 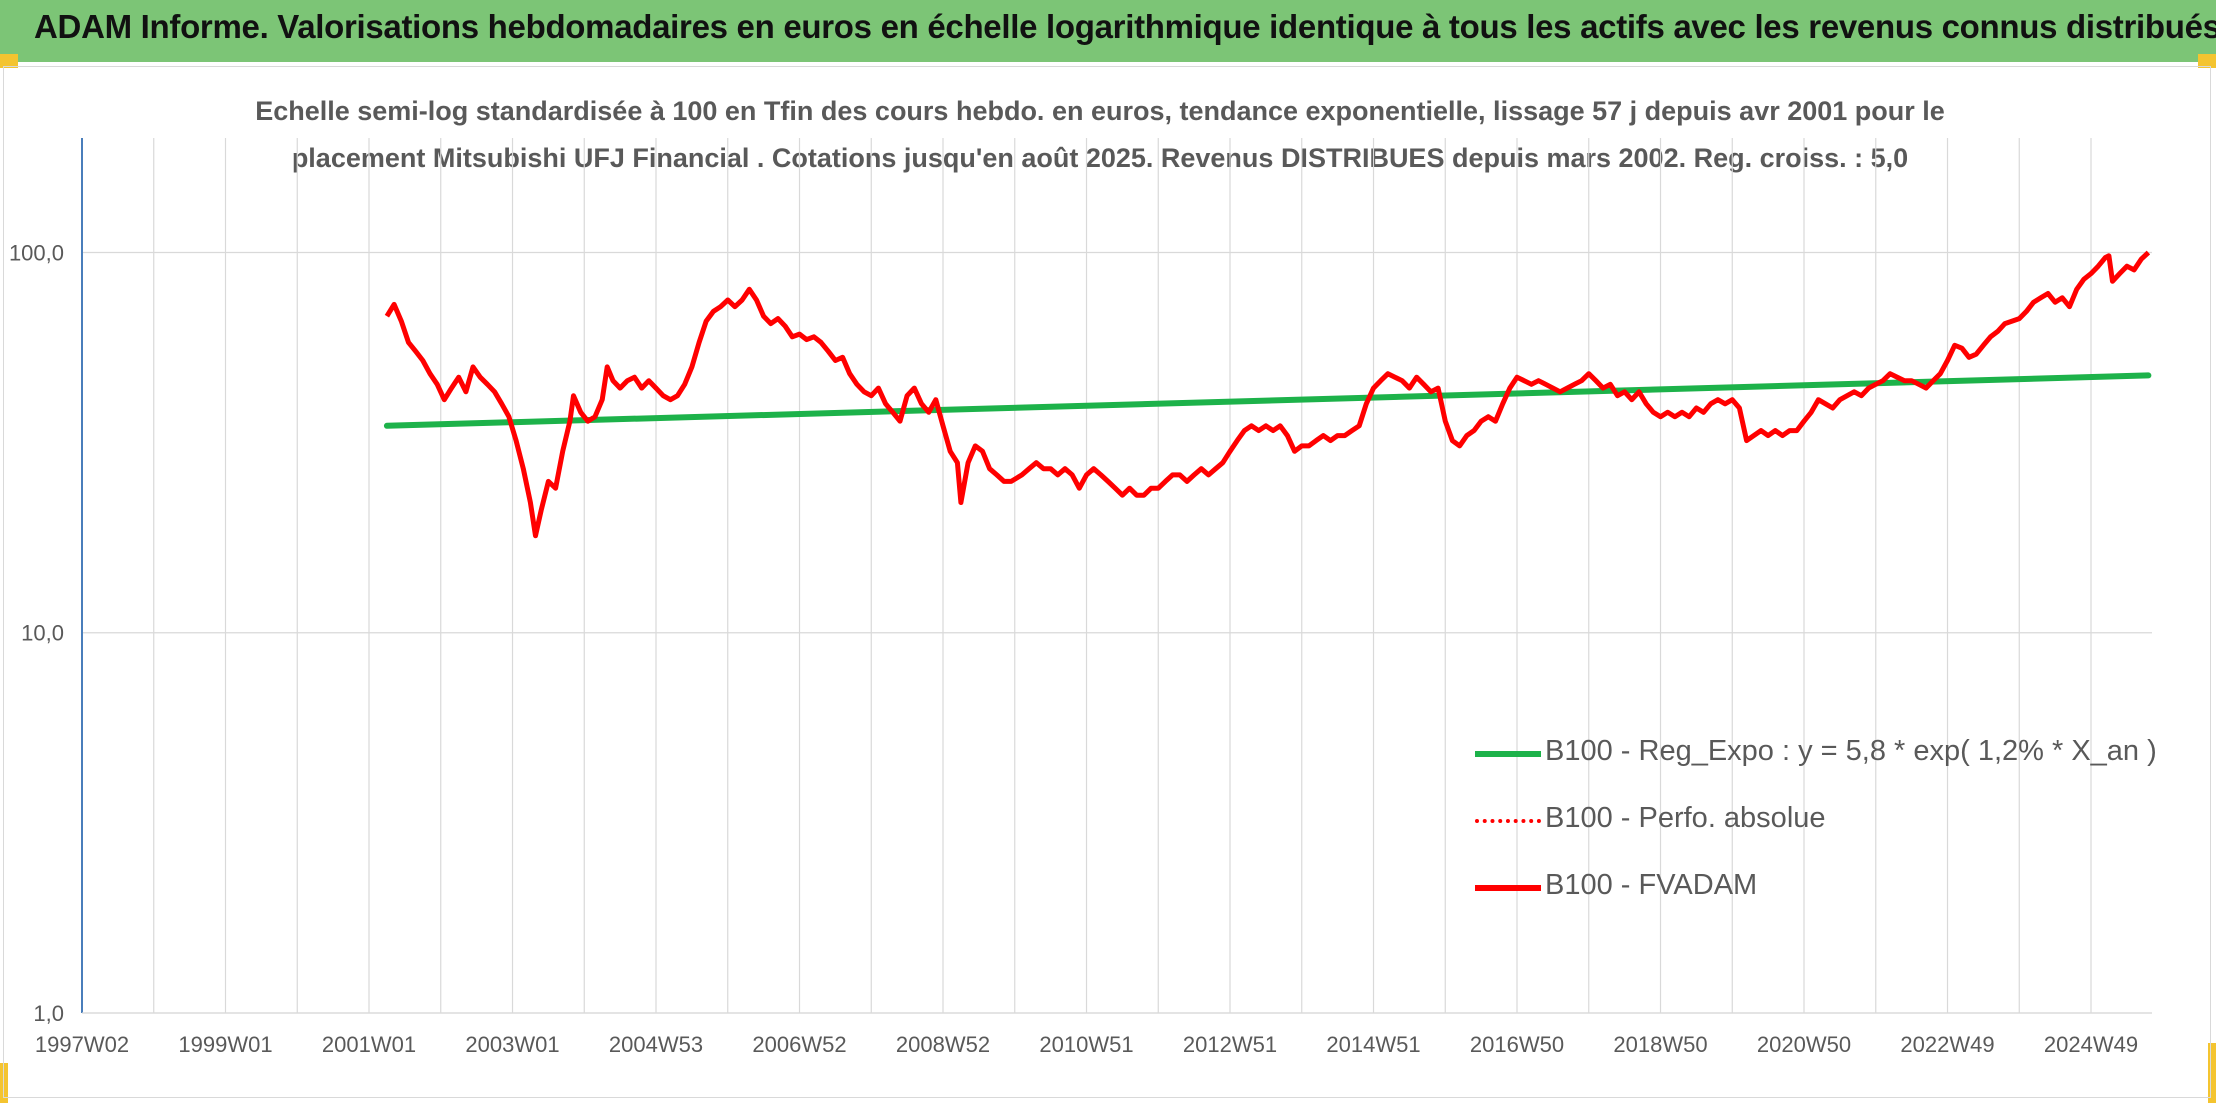 What do you see at coordinates (36, 252) in the screenshot?
I see `y-tick-label: 100,0` at bounding box center [36, 252].